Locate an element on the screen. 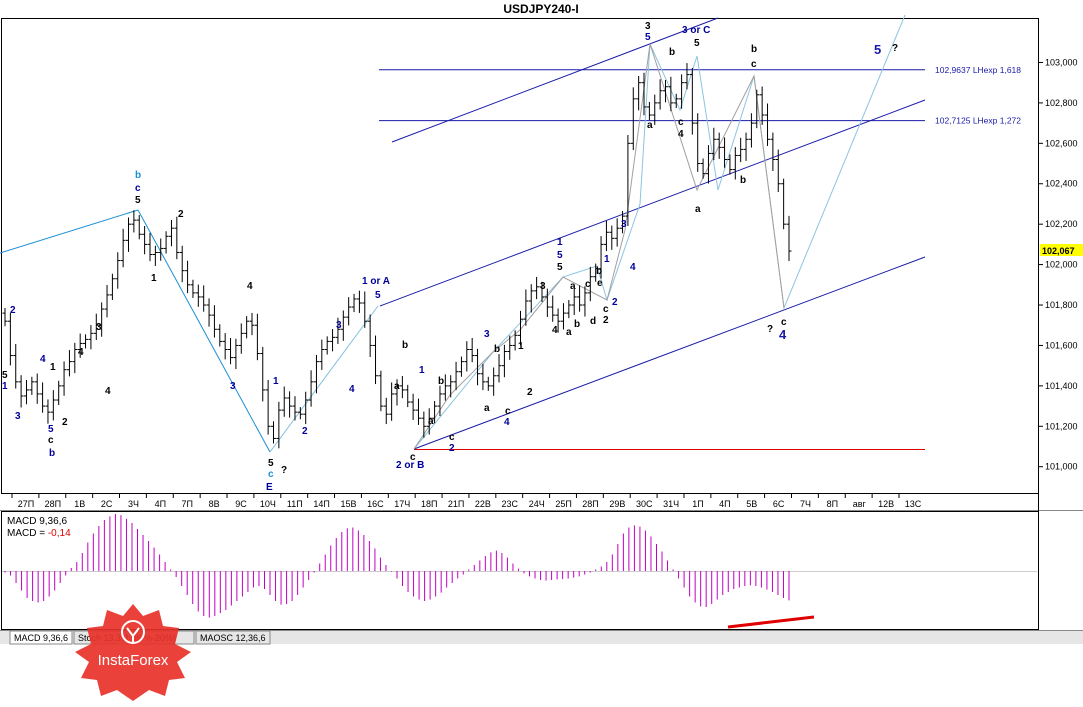 The height and width of the screenshot is (707, 1083). svg-text: 2 or B is located at coordinates (410, 465).